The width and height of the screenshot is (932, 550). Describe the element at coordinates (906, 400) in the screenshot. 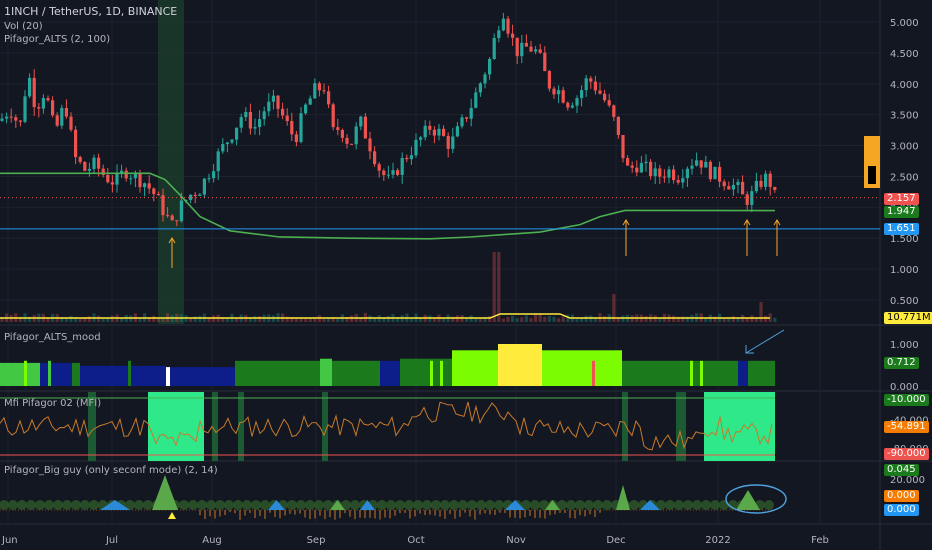

I see `mfi-tag-upper: -10.000` at that location.